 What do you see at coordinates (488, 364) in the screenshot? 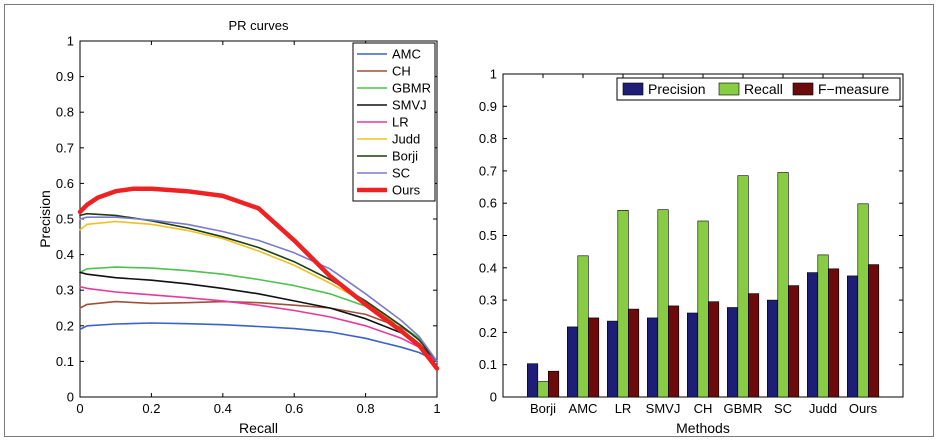
I see `bar-y-tick-label: 0.1` at bounding box center [488, 364].